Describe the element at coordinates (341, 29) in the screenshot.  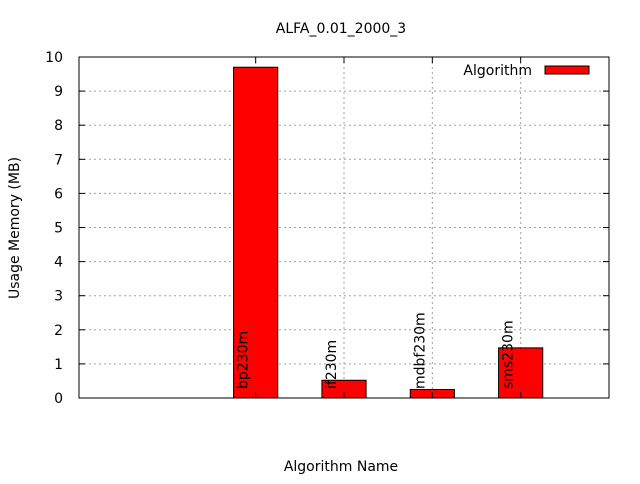
I see `chart-title: ALFA_0.01_2000_3` at that location.